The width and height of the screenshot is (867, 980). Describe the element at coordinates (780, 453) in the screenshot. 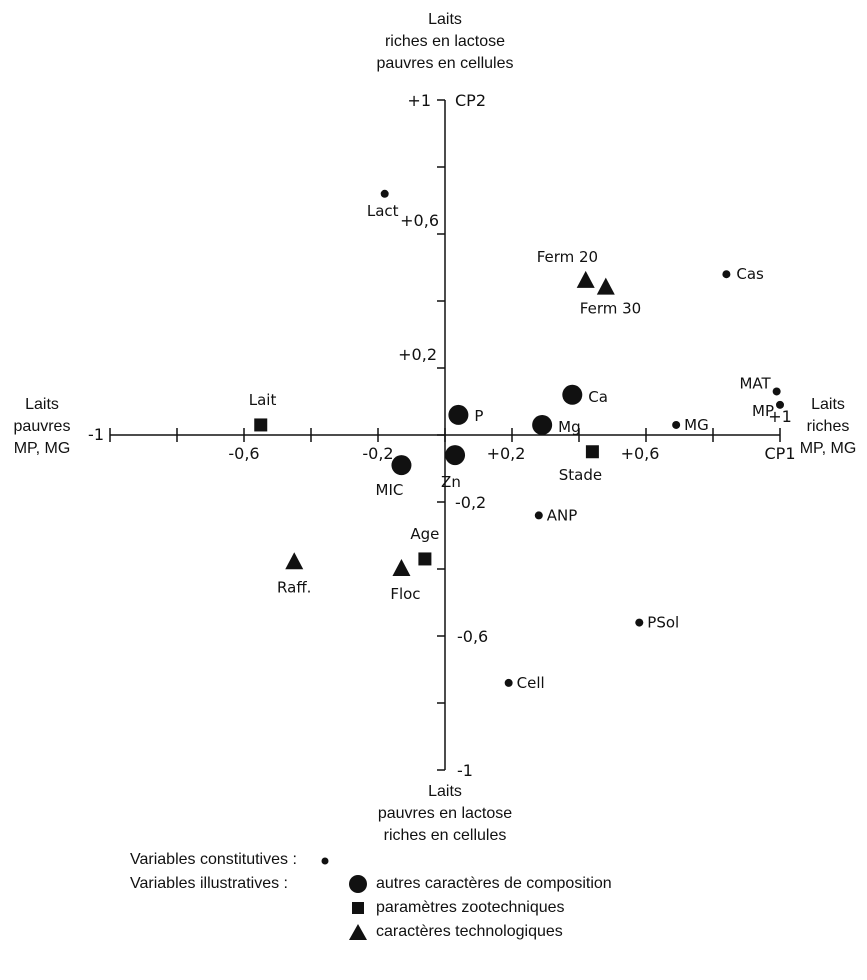

I see `x-axis-name: CP1` at that location.